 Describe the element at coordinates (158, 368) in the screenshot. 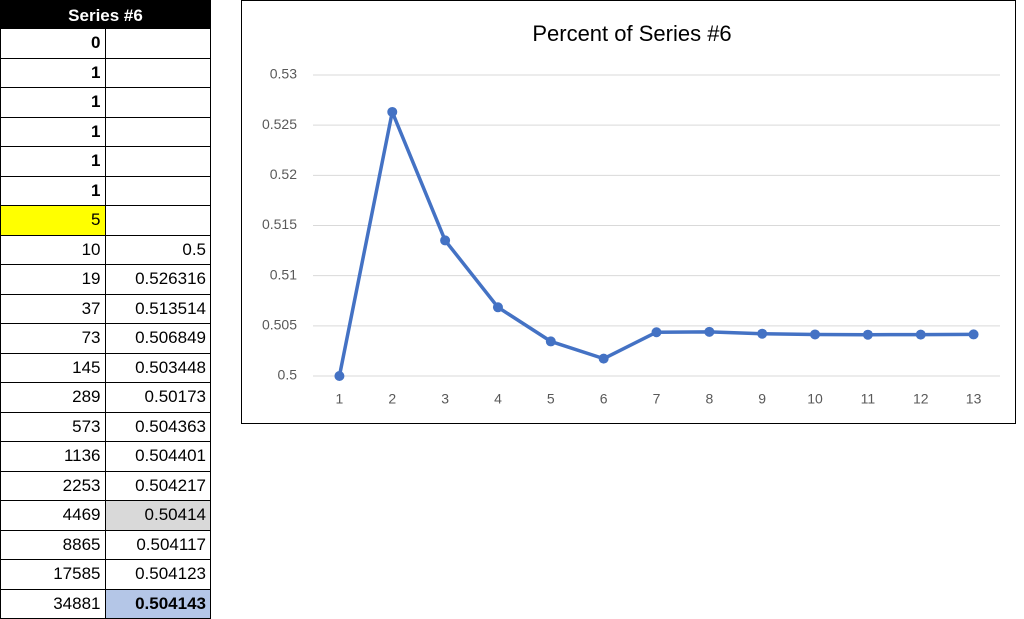

I see `table-cell: 0.503448` at that location.